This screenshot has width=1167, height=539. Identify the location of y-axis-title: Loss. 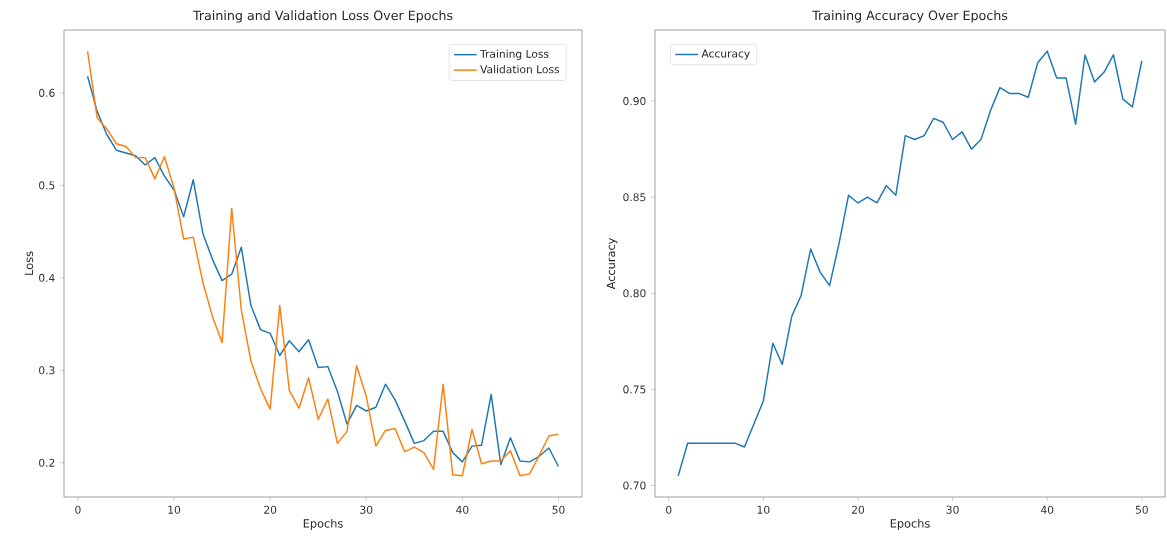
(29, 263).